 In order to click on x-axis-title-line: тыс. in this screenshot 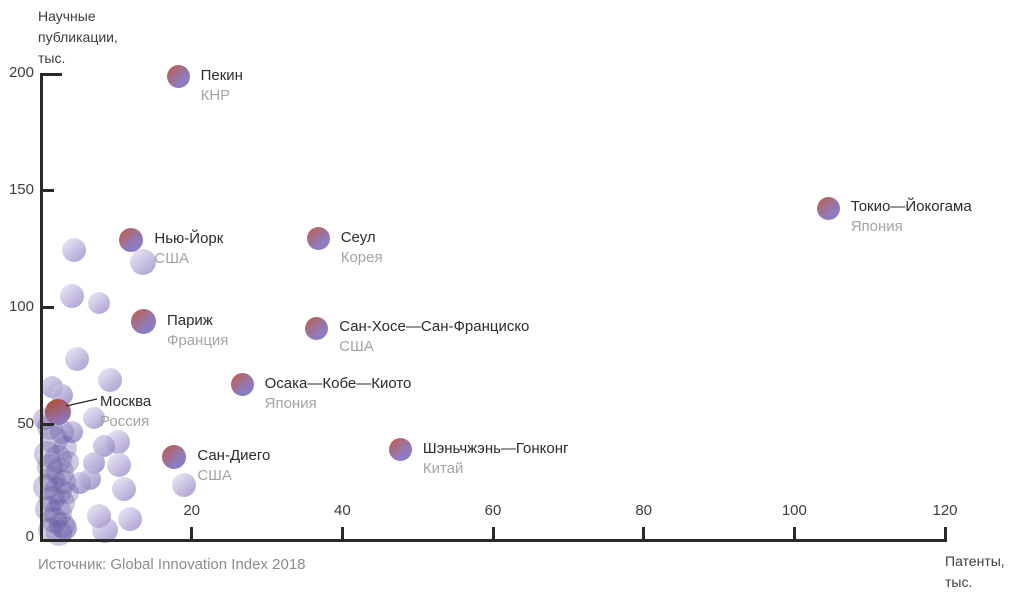, I will do `click(959, 582)`.